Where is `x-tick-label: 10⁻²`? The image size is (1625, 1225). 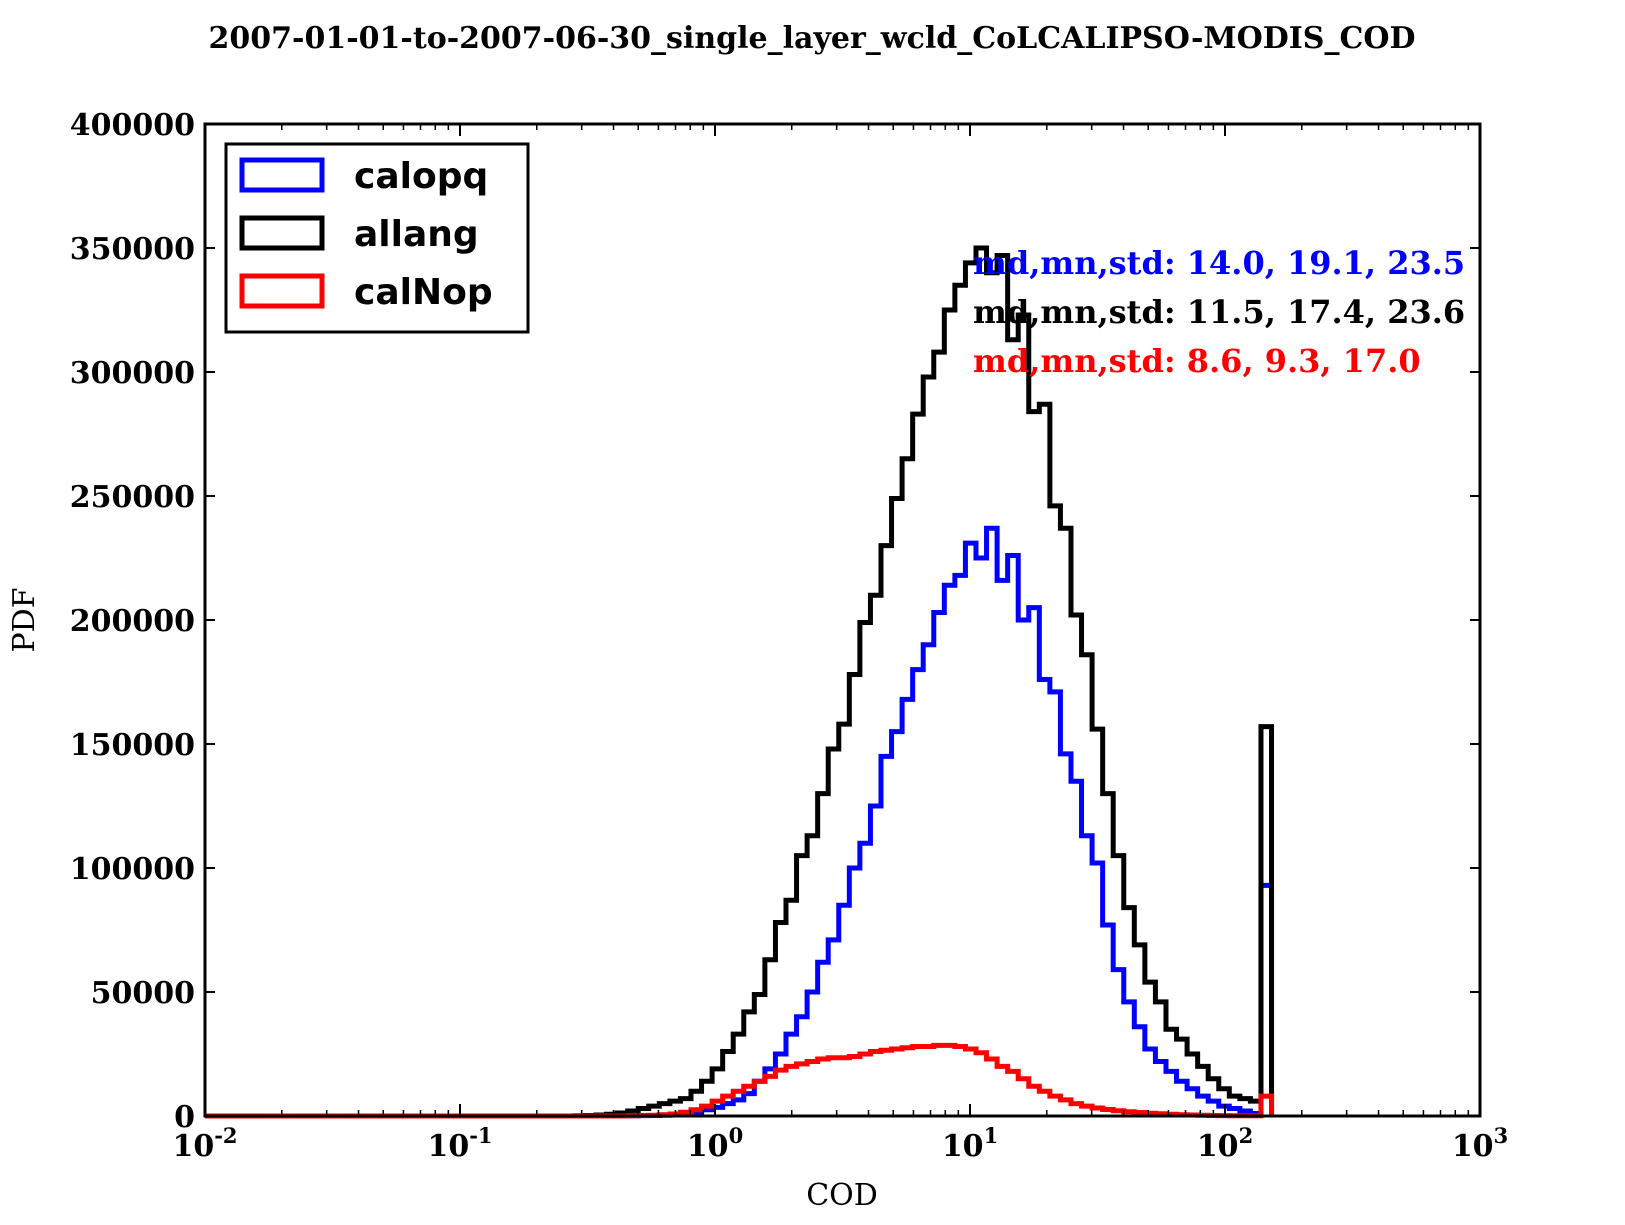
x-tick-label: 10⁻² is located at coordinates (204, 1143).